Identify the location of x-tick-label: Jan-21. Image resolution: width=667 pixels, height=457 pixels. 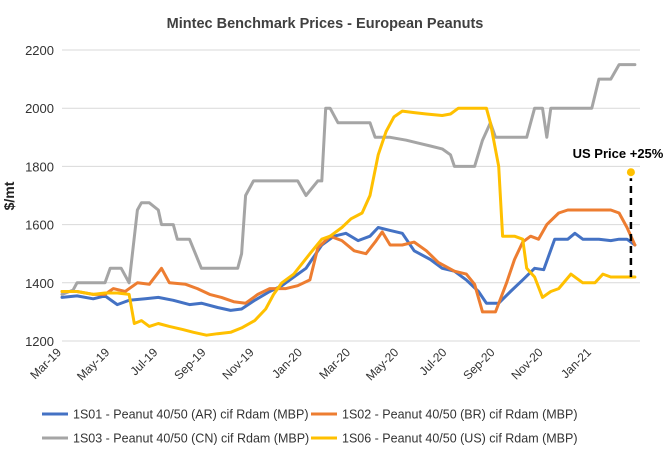
(576, 363).